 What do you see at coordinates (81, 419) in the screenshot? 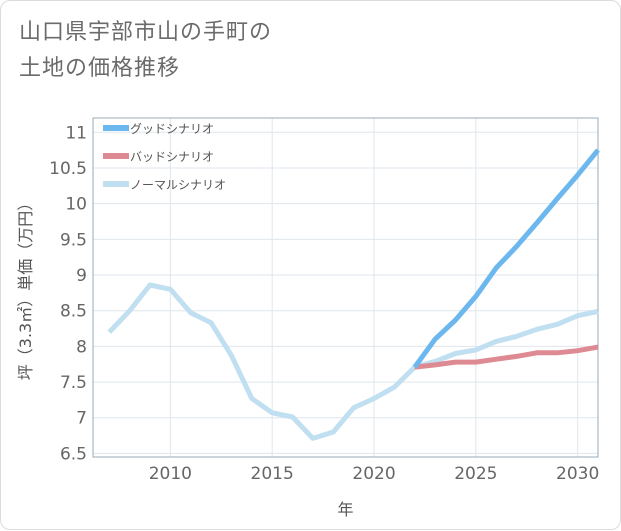
I see `y-tick-label: 7` at bounding box center [81, 419].